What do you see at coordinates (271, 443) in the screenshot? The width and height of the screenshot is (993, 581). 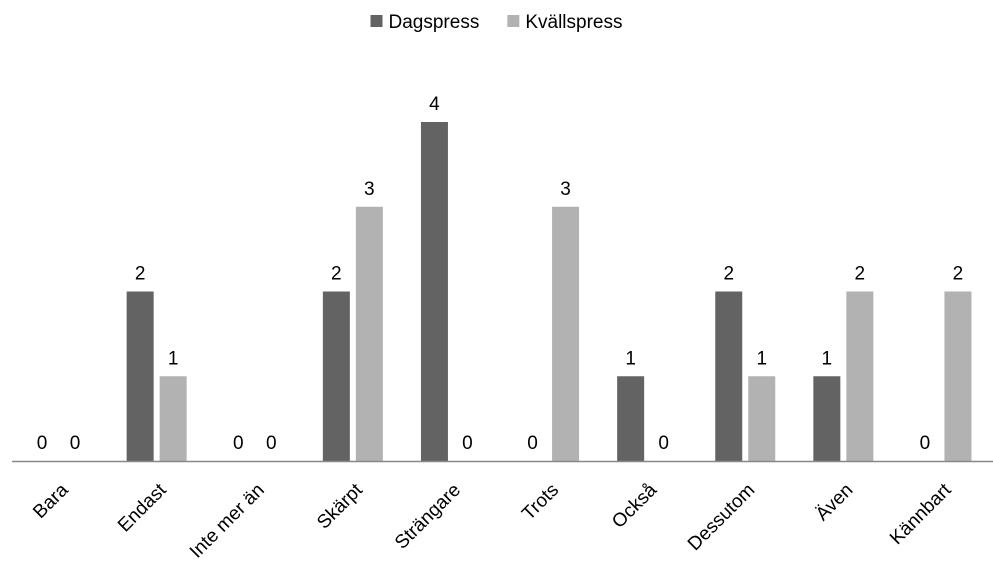 I see `data-label-kvällspress-2: 0` at bounding box center [271, 443].